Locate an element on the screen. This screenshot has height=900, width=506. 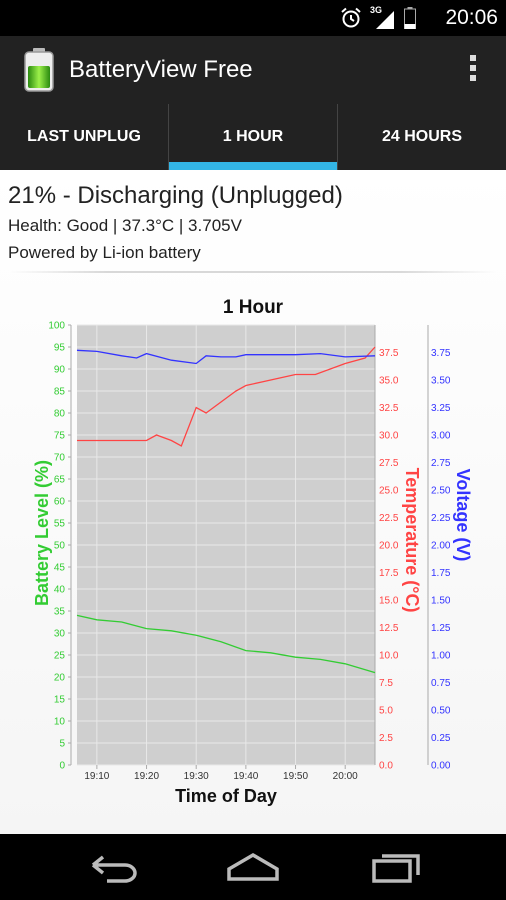
voltage-tick-label: 3.75 is located at coordinates (441, 353).